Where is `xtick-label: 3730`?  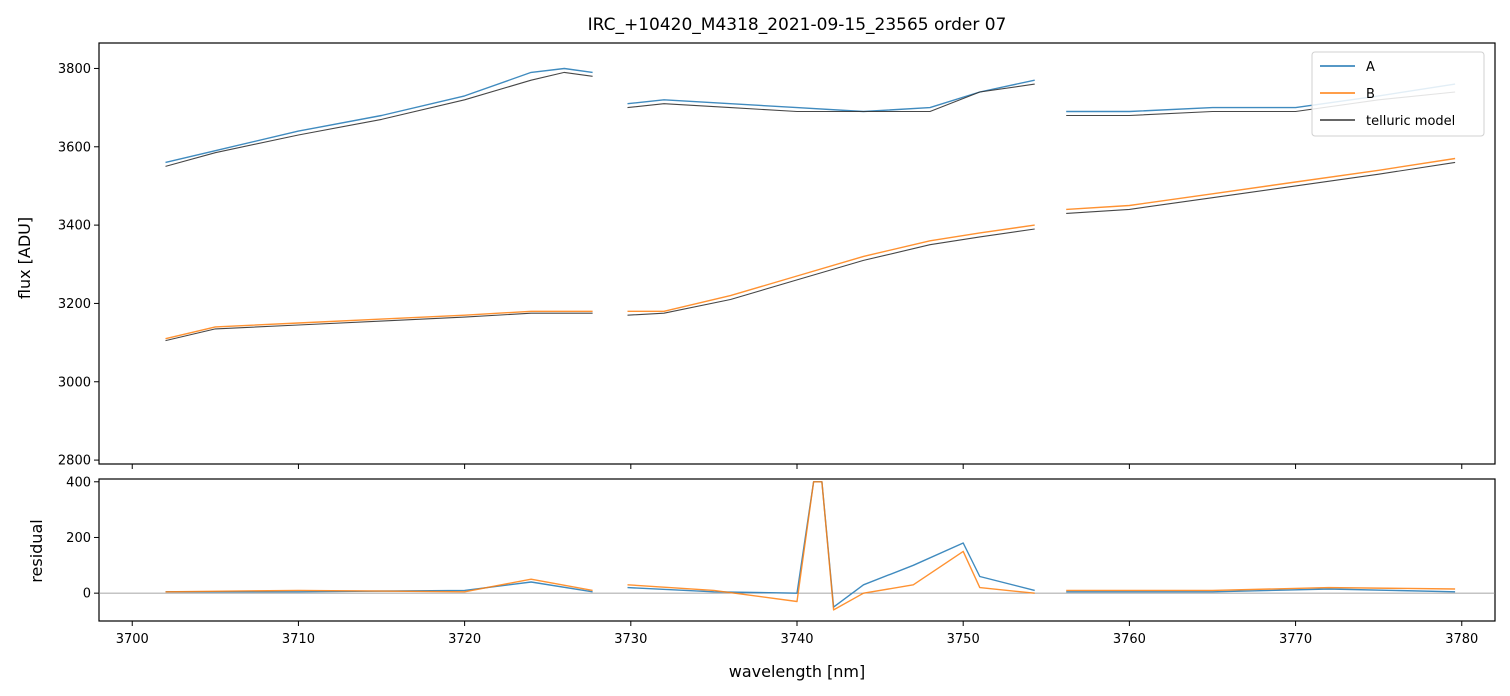 xtick-label: 3730 is located at coordinates (630, 639).